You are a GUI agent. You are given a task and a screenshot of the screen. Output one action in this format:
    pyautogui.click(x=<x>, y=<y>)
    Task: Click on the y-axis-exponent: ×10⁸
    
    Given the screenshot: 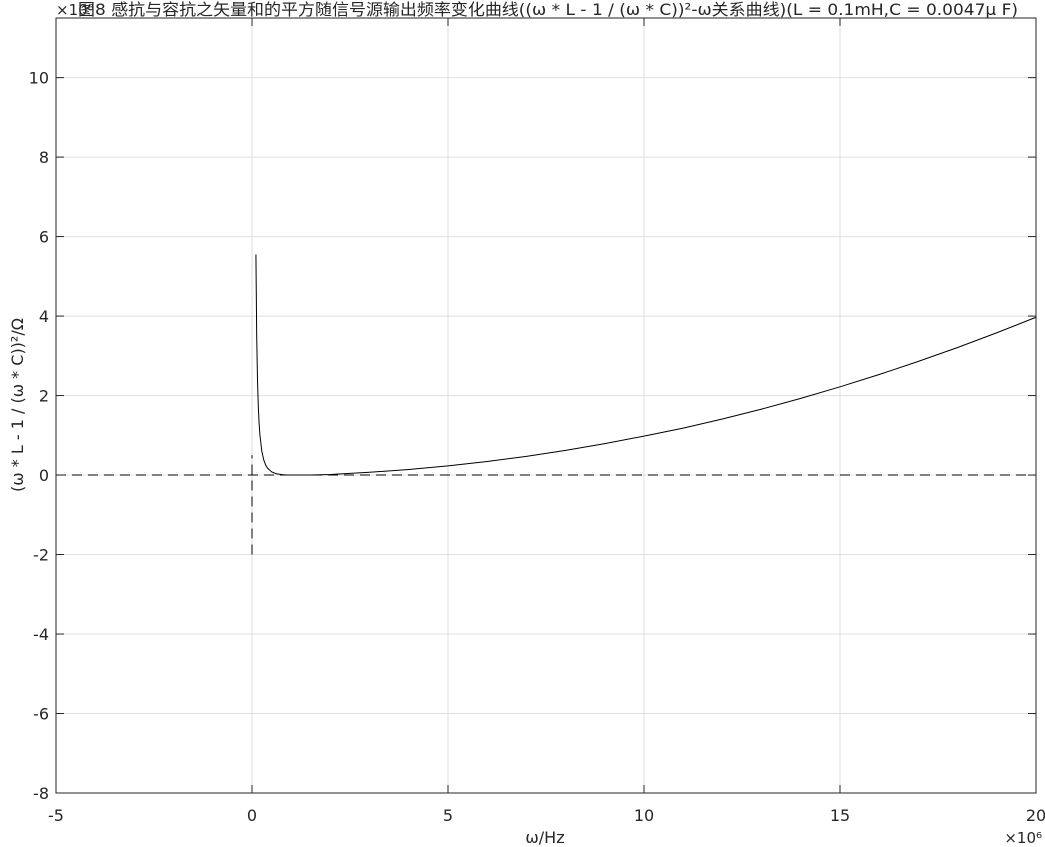 What is the action you would take?
    pyautogui.click(x=75, y=10)
    